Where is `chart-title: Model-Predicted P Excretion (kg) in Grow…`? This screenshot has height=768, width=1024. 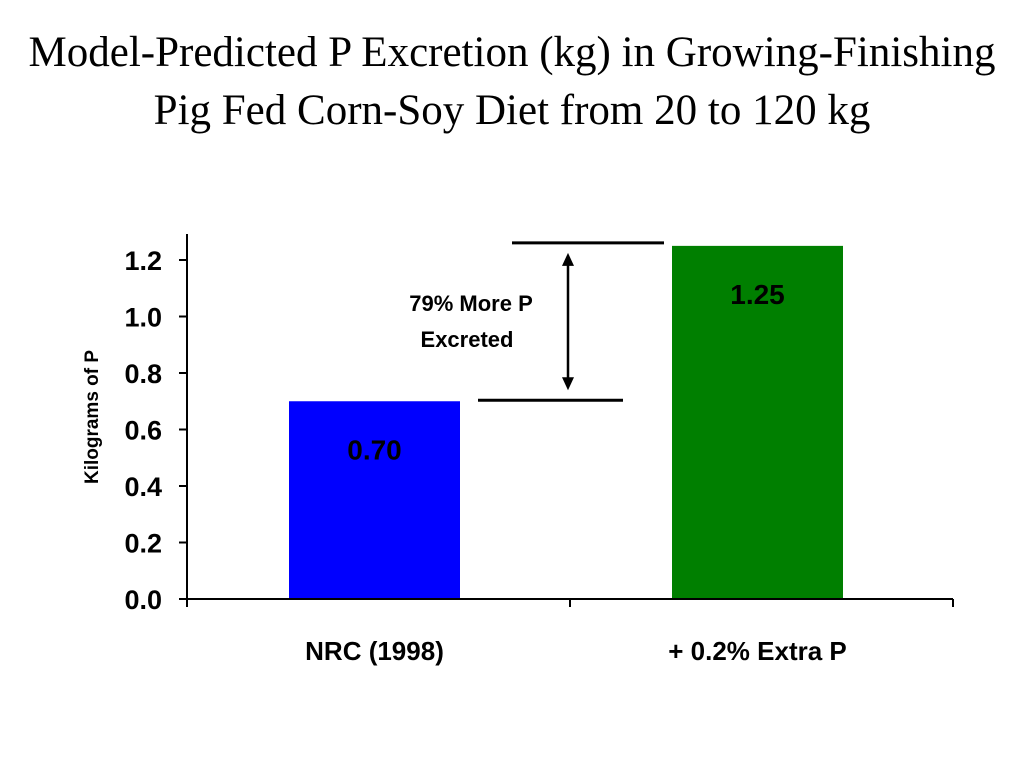
chart-title: Model-Predicted P Excretion (kg) in Grow… is located at coordinates (512, 81).